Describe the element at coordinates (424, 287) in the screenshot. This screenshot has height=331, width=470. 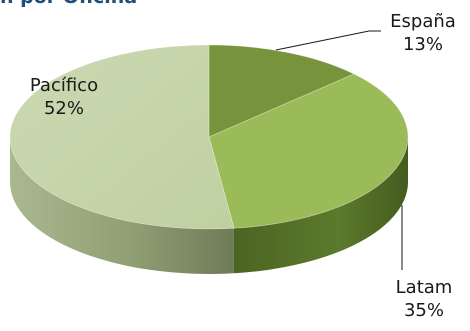
I see `slice-name-latam: Latam` at that location.